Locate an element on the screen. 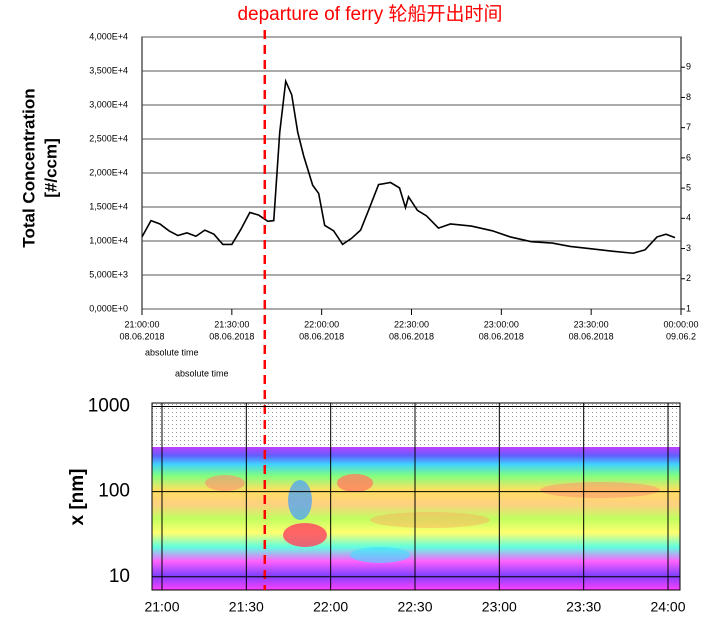  y-tick-label: 2,500E+4 is located at coordinates (108, 138).